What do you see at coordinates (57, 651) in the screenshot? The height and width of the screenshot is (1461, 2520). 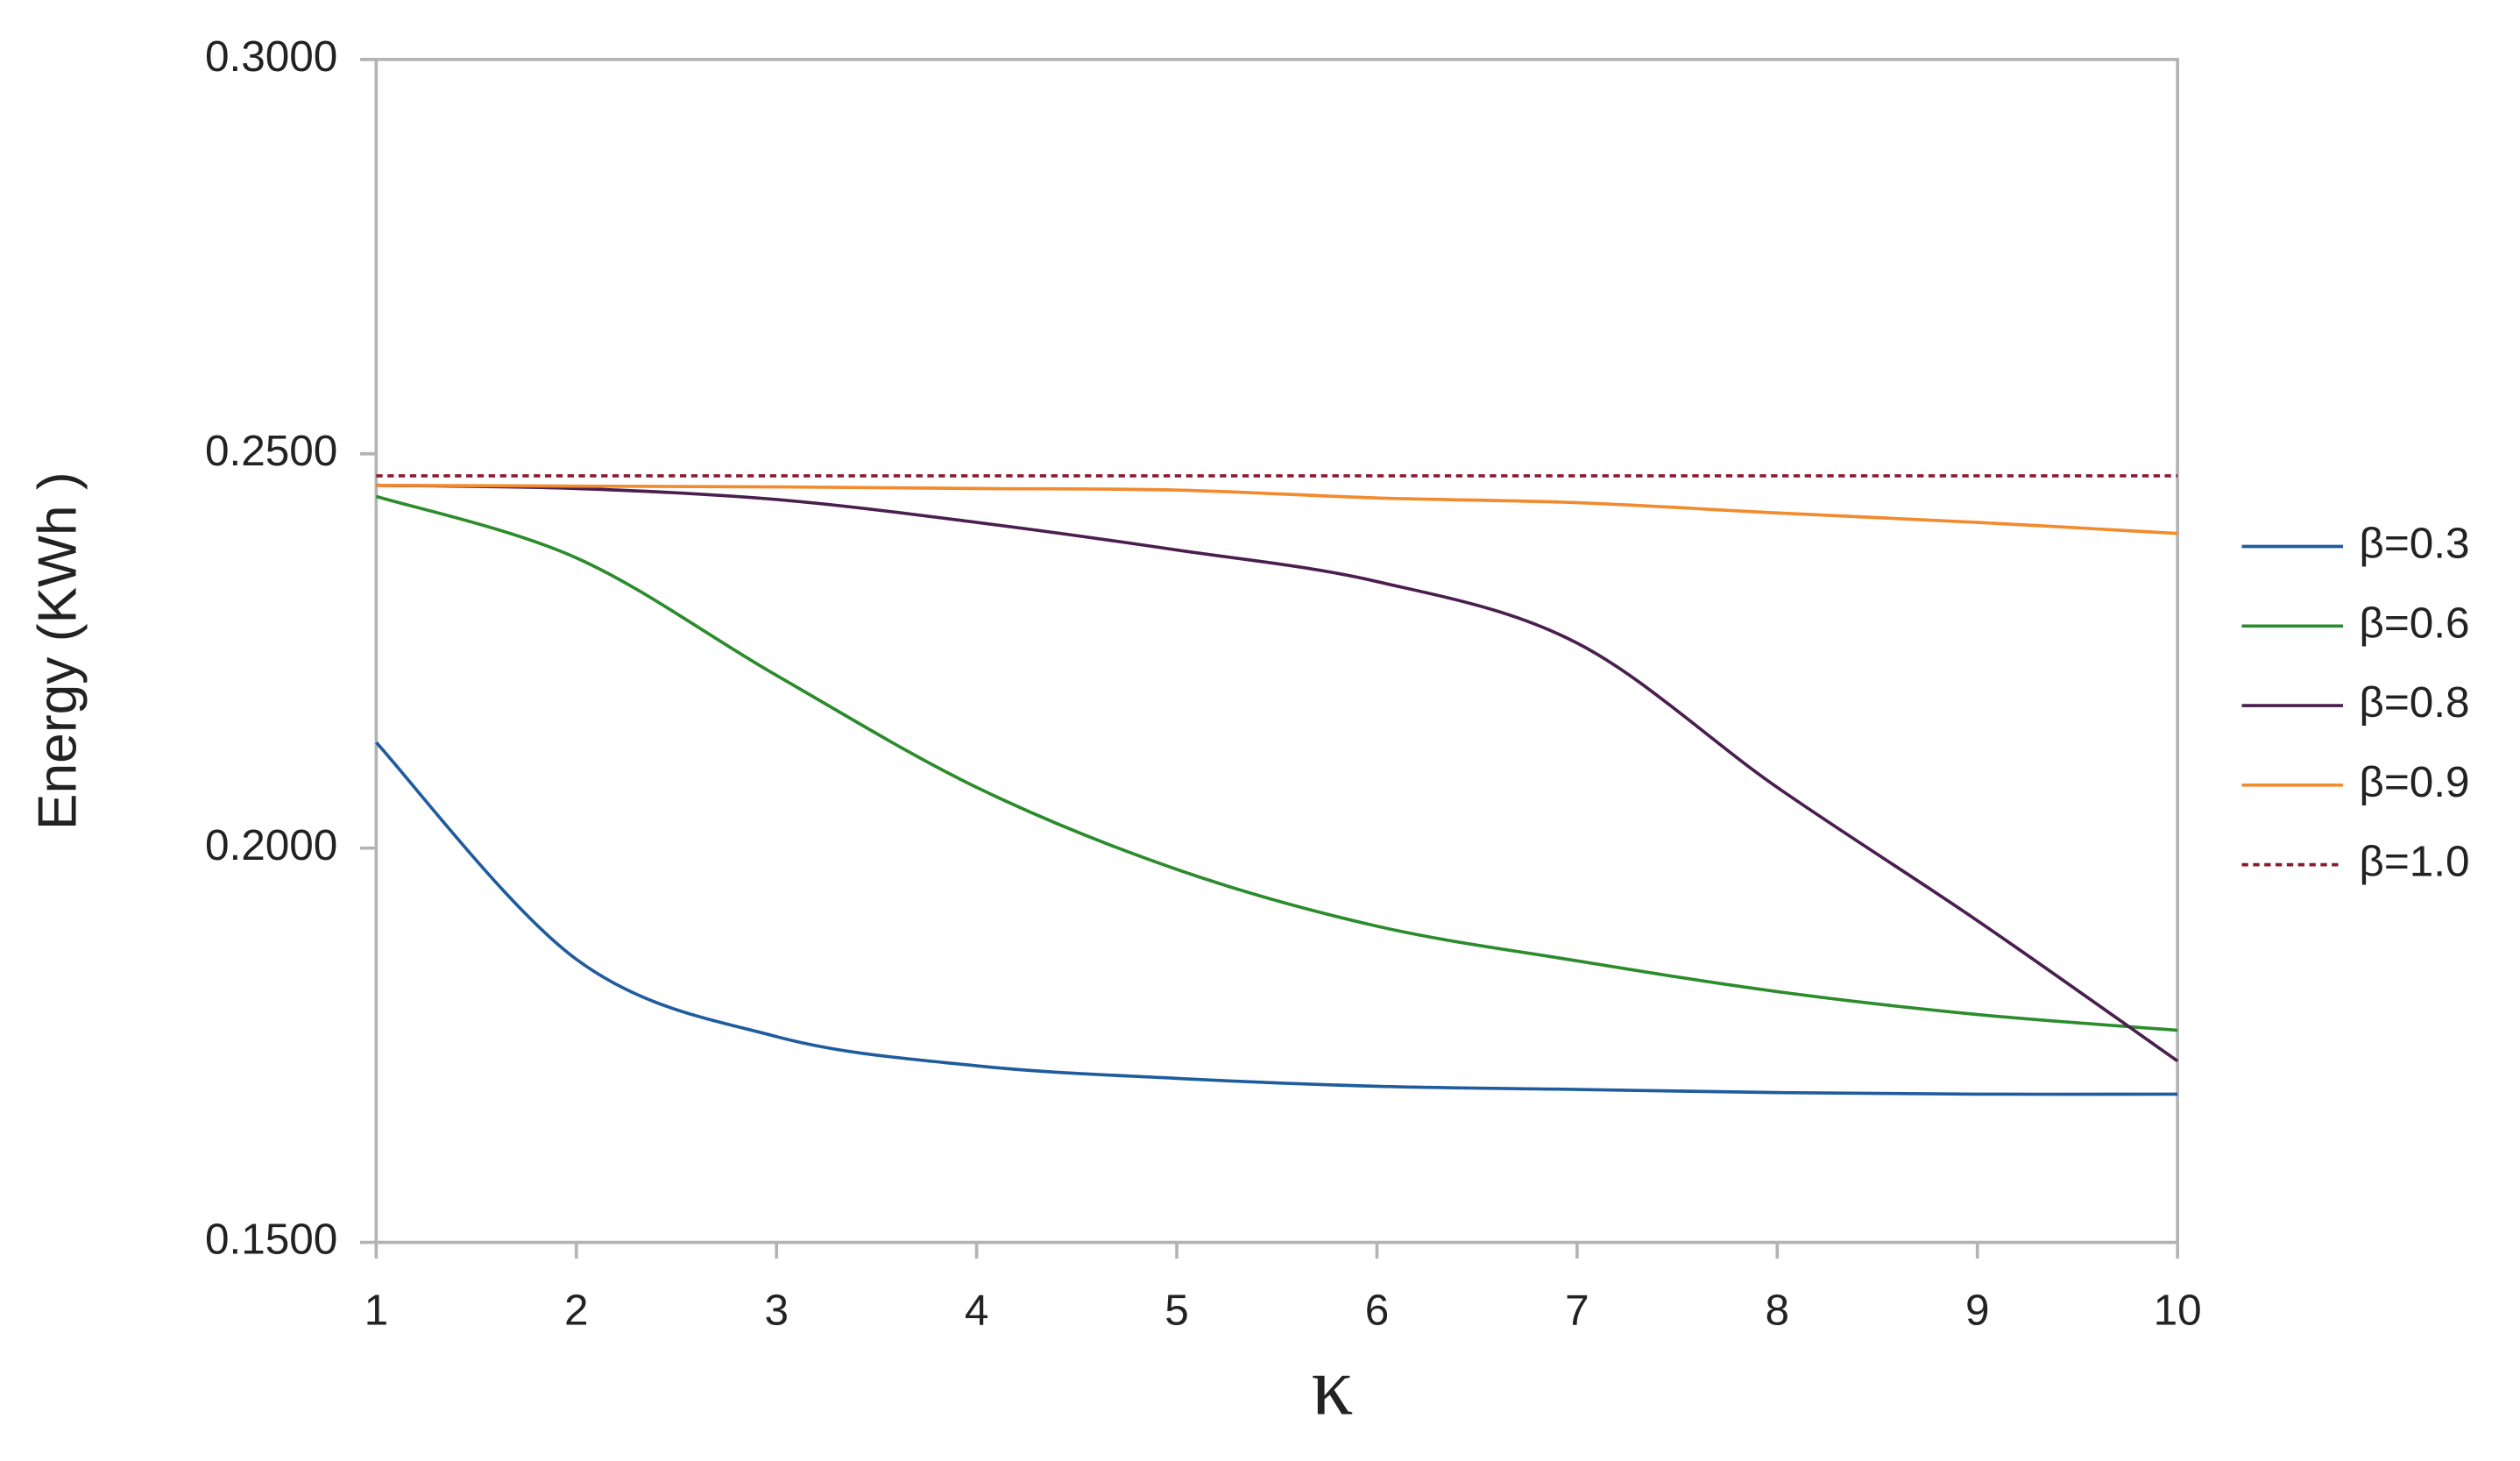 I see `y-axis-label: Energy (KWh )` at bounding box center [57, 651].